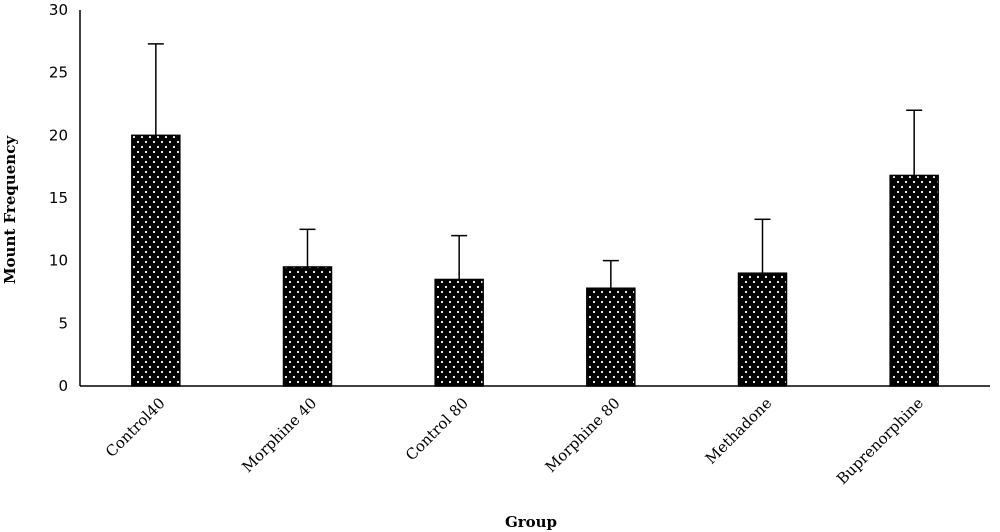 The width and height of the screenshot is (1000, 532). Describe the element at coordinates (58, 261) in the screenshot. I see `y-tick-label: 10` at that location.